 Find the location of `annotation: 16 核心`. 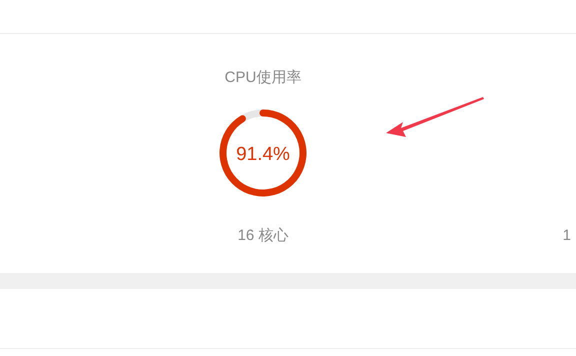

annotation: 16 核心 is located at coordinates (263, 235).